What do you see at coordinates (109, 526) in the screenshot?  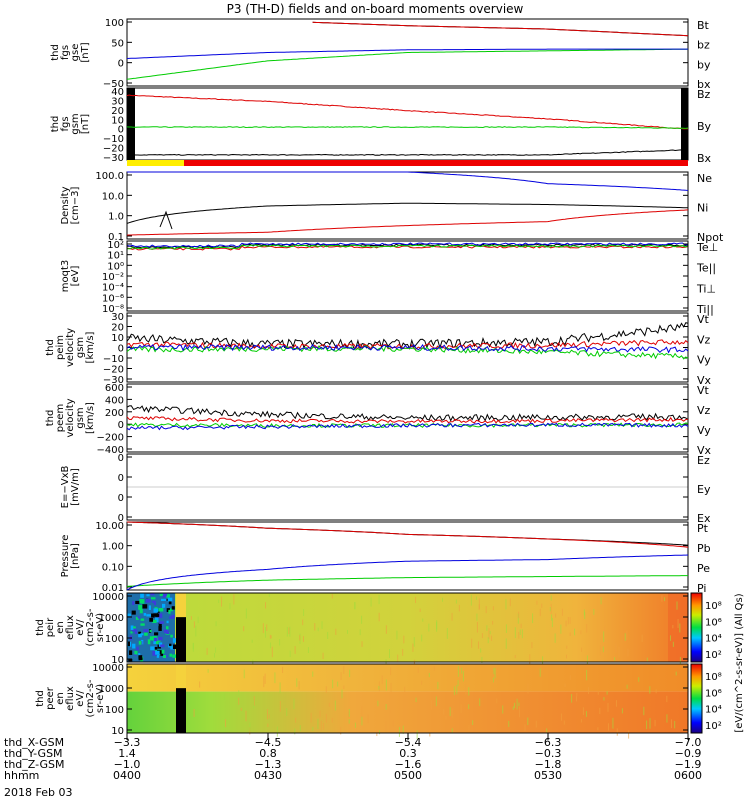 I see `y-tick-label: 10.00` at bounding box center [109, 526].